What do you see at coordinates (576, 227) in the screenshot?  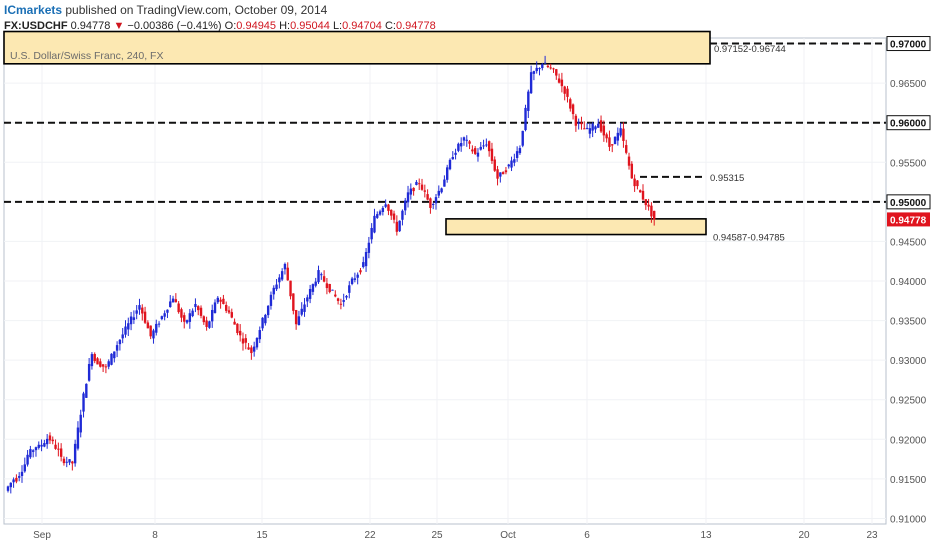 I see `zone-box` at bounding box center [576, 227].